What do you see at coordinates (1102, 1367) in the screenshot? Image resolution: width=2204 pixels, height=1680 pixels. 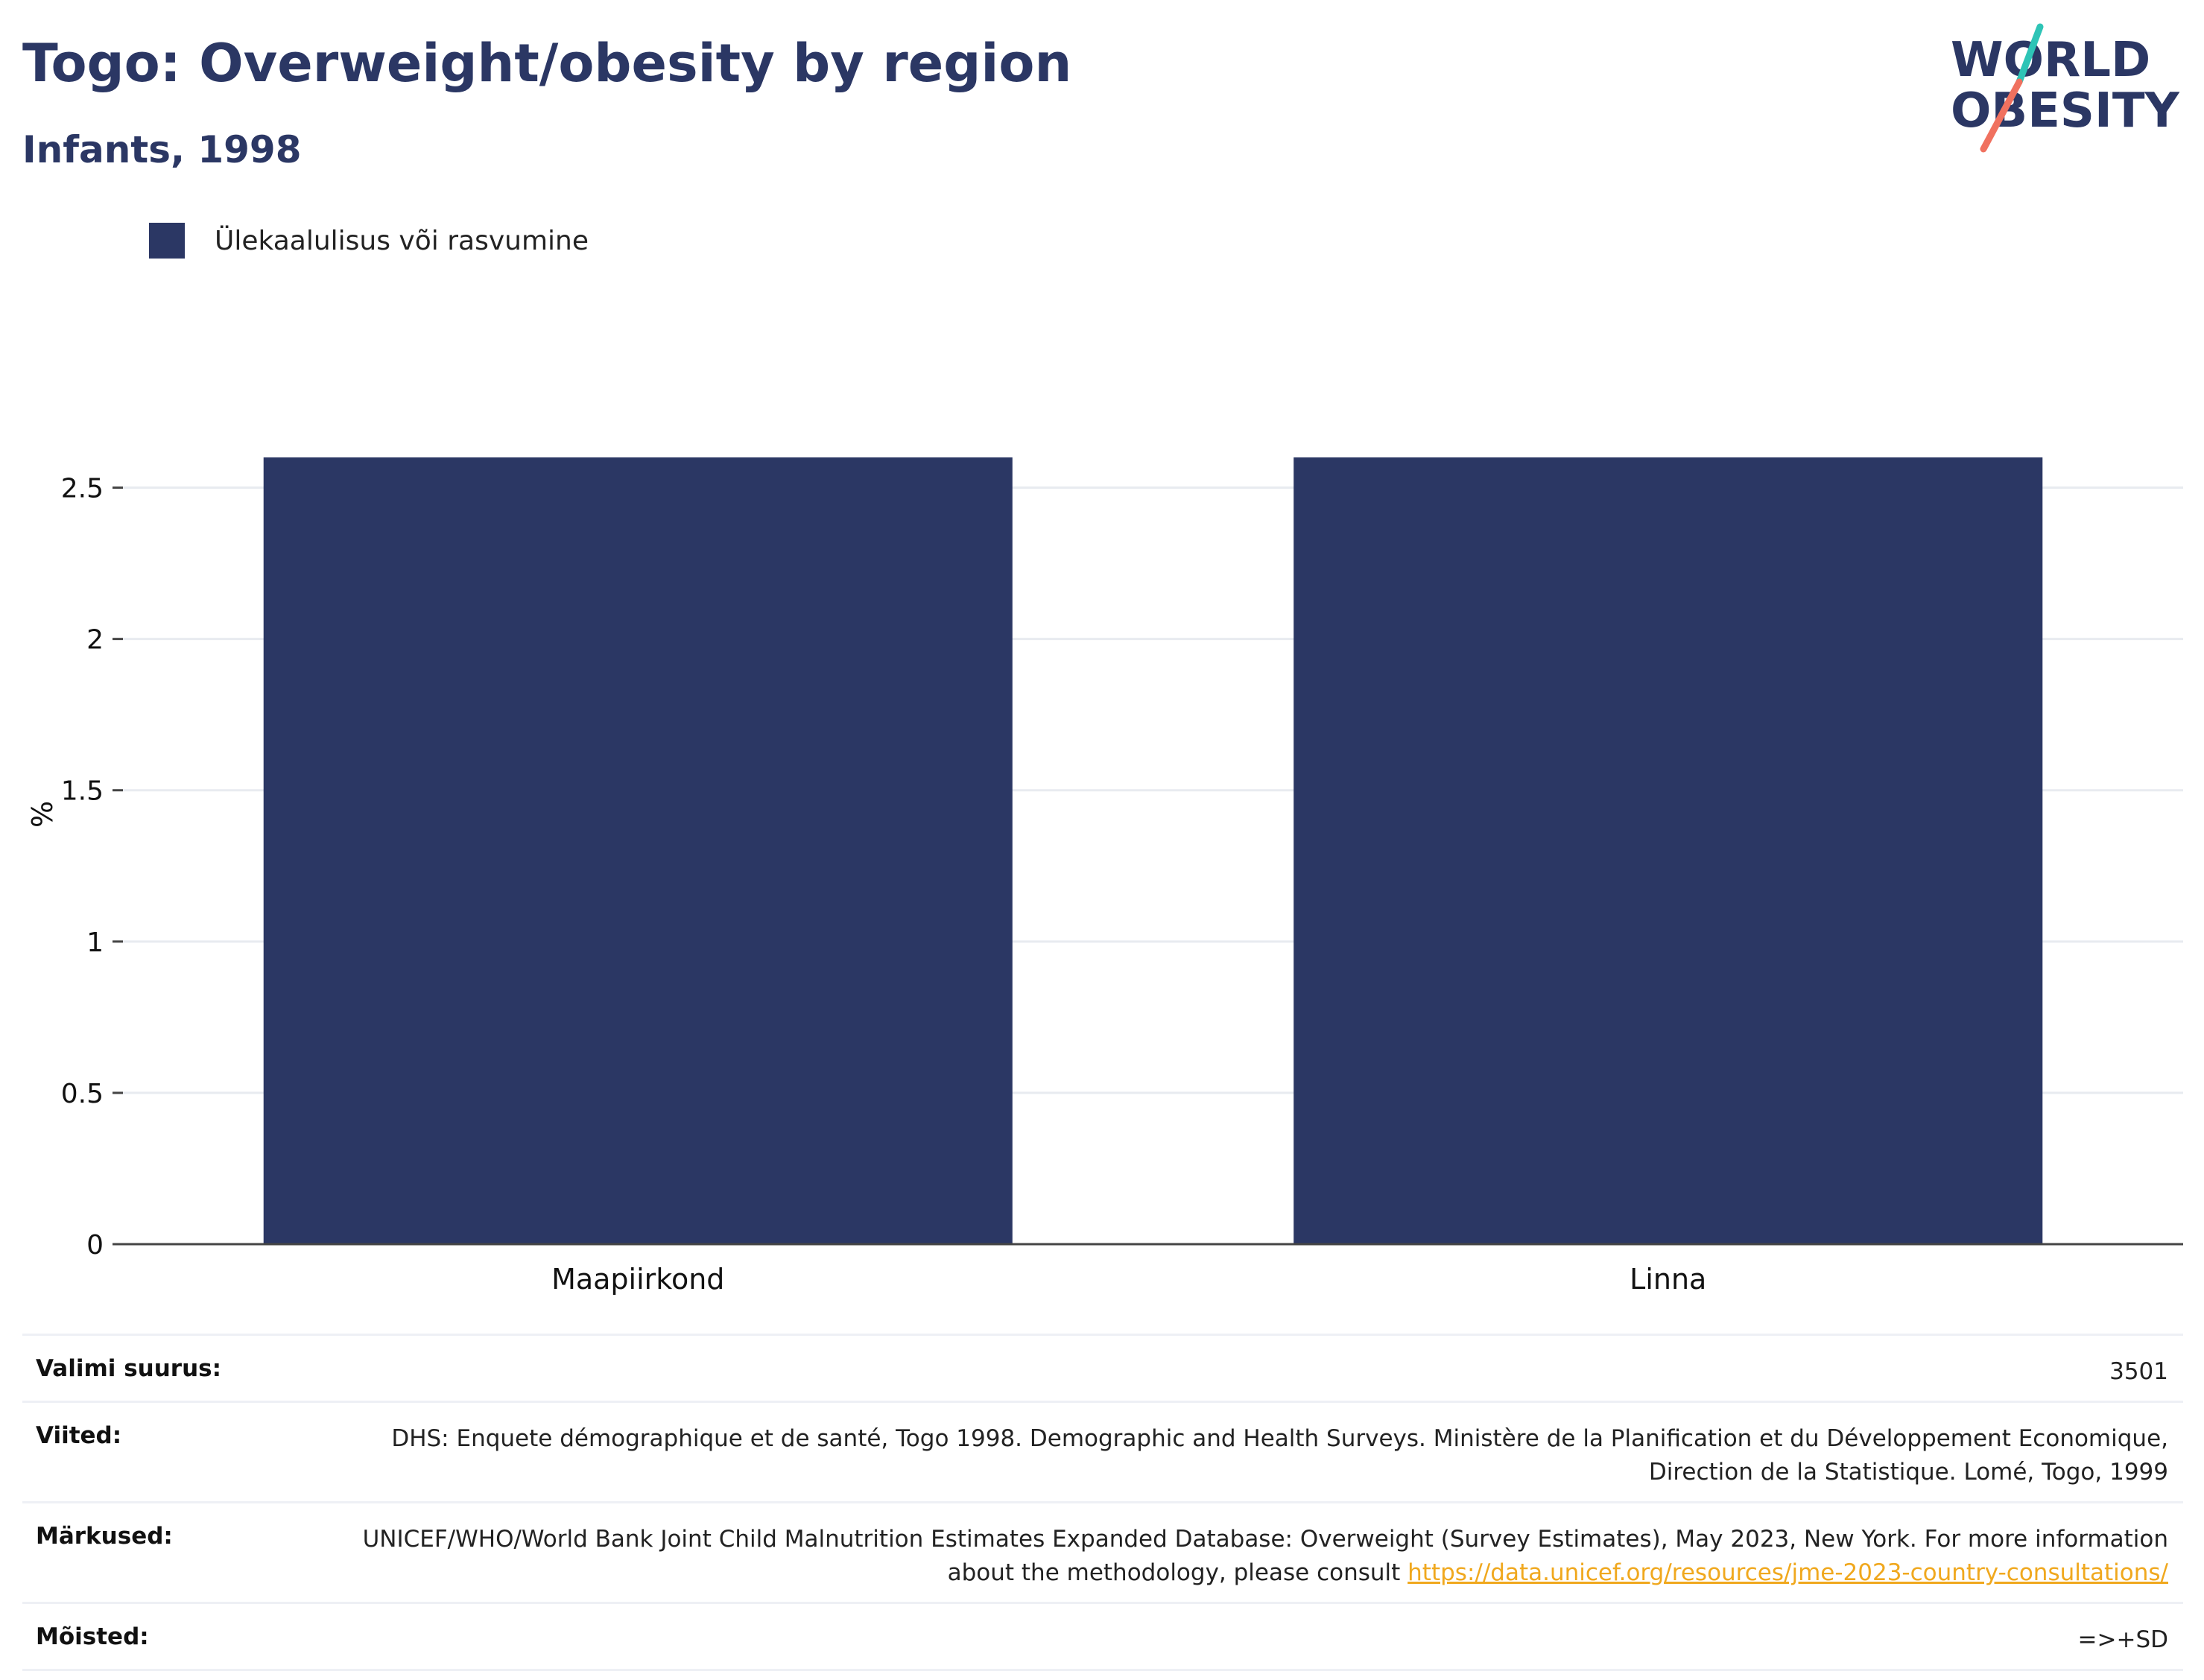 I see `info-row-sample-size: Valimi suurus: 3501` at bounding box center [1102, 1367].